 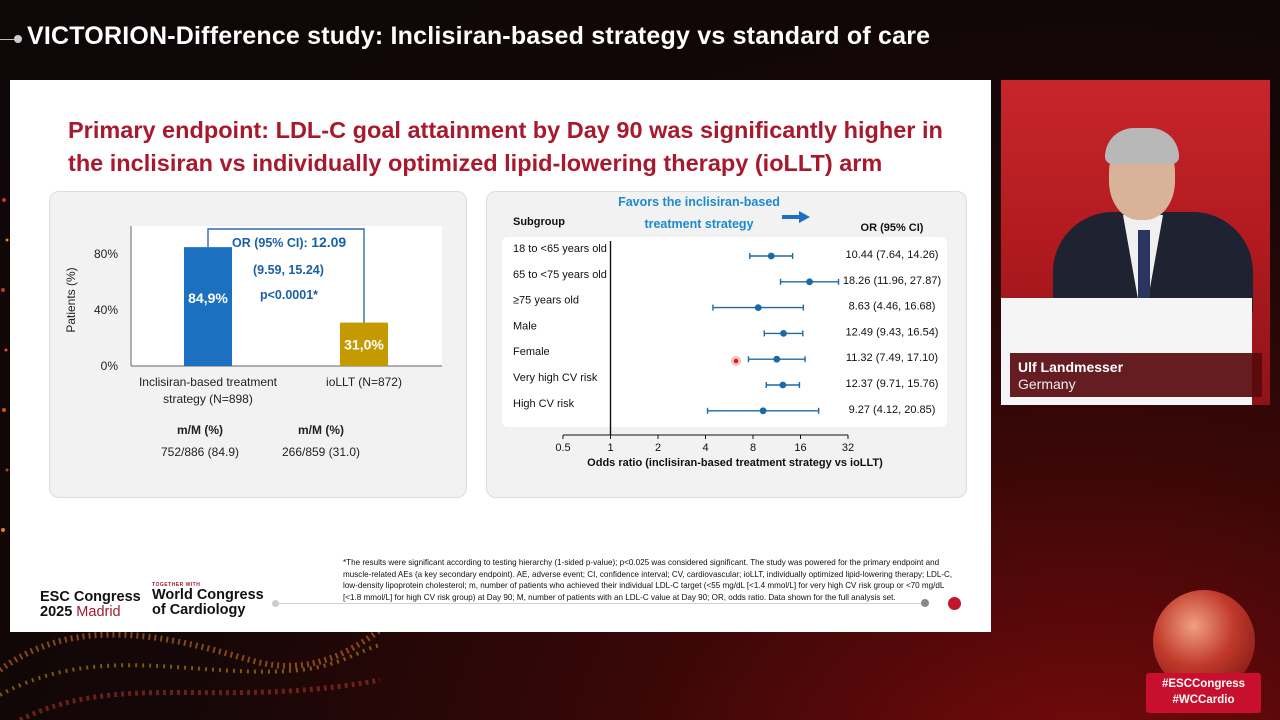 I want to click on favors-label-line2: treatment strategy, so click(x=698, y=224).